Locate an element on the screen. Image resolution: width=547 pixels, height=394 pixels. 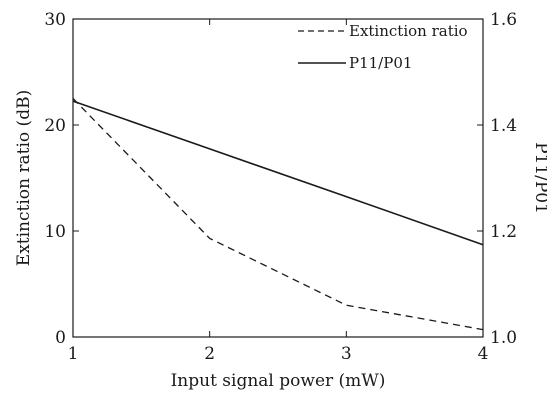
y-right-tick-label: 1.2 is located at coordinates (503, 232).